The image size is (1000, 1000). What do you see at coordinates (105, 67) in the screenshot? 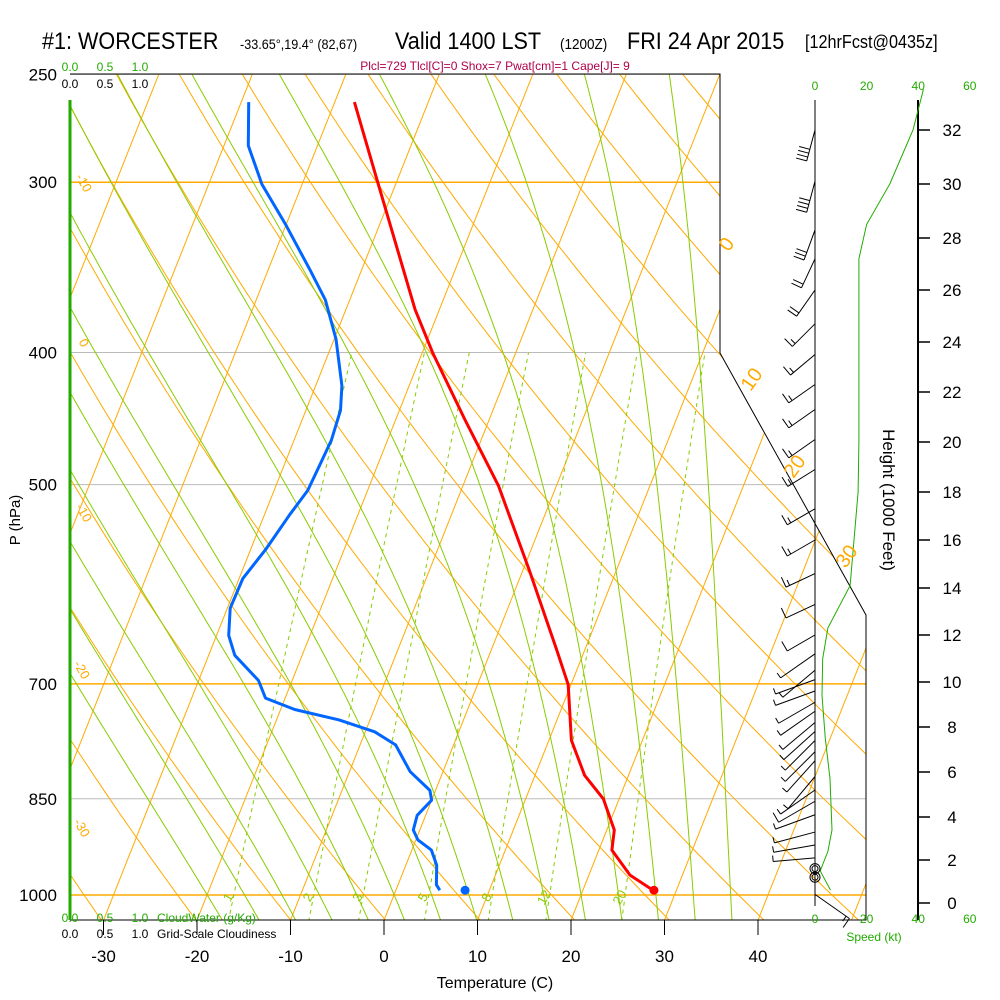
I see `cloudwater-tick-top: 0.5` at bounding box center [105, 67].